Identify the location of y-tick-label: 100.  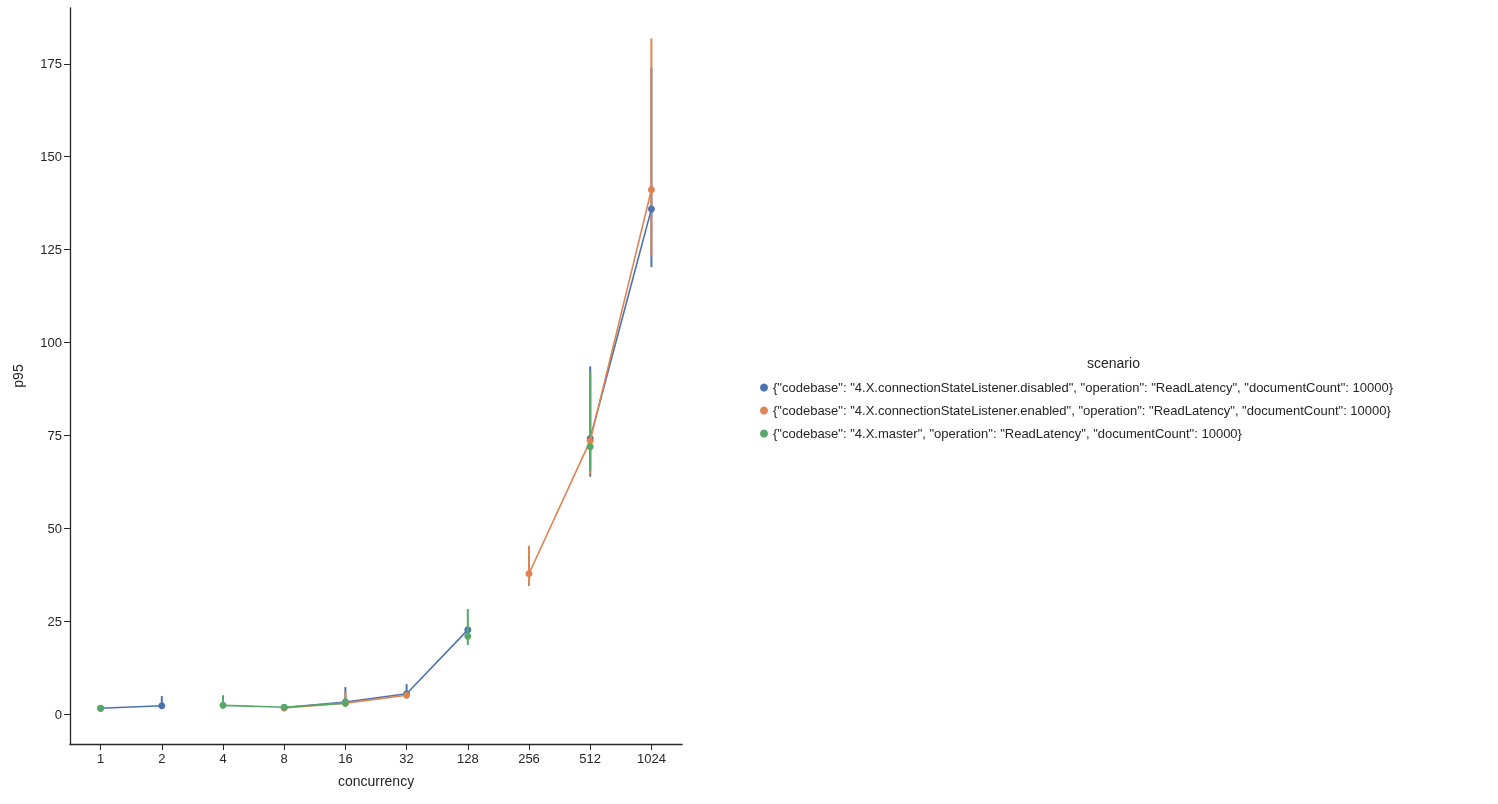
(51, 343).